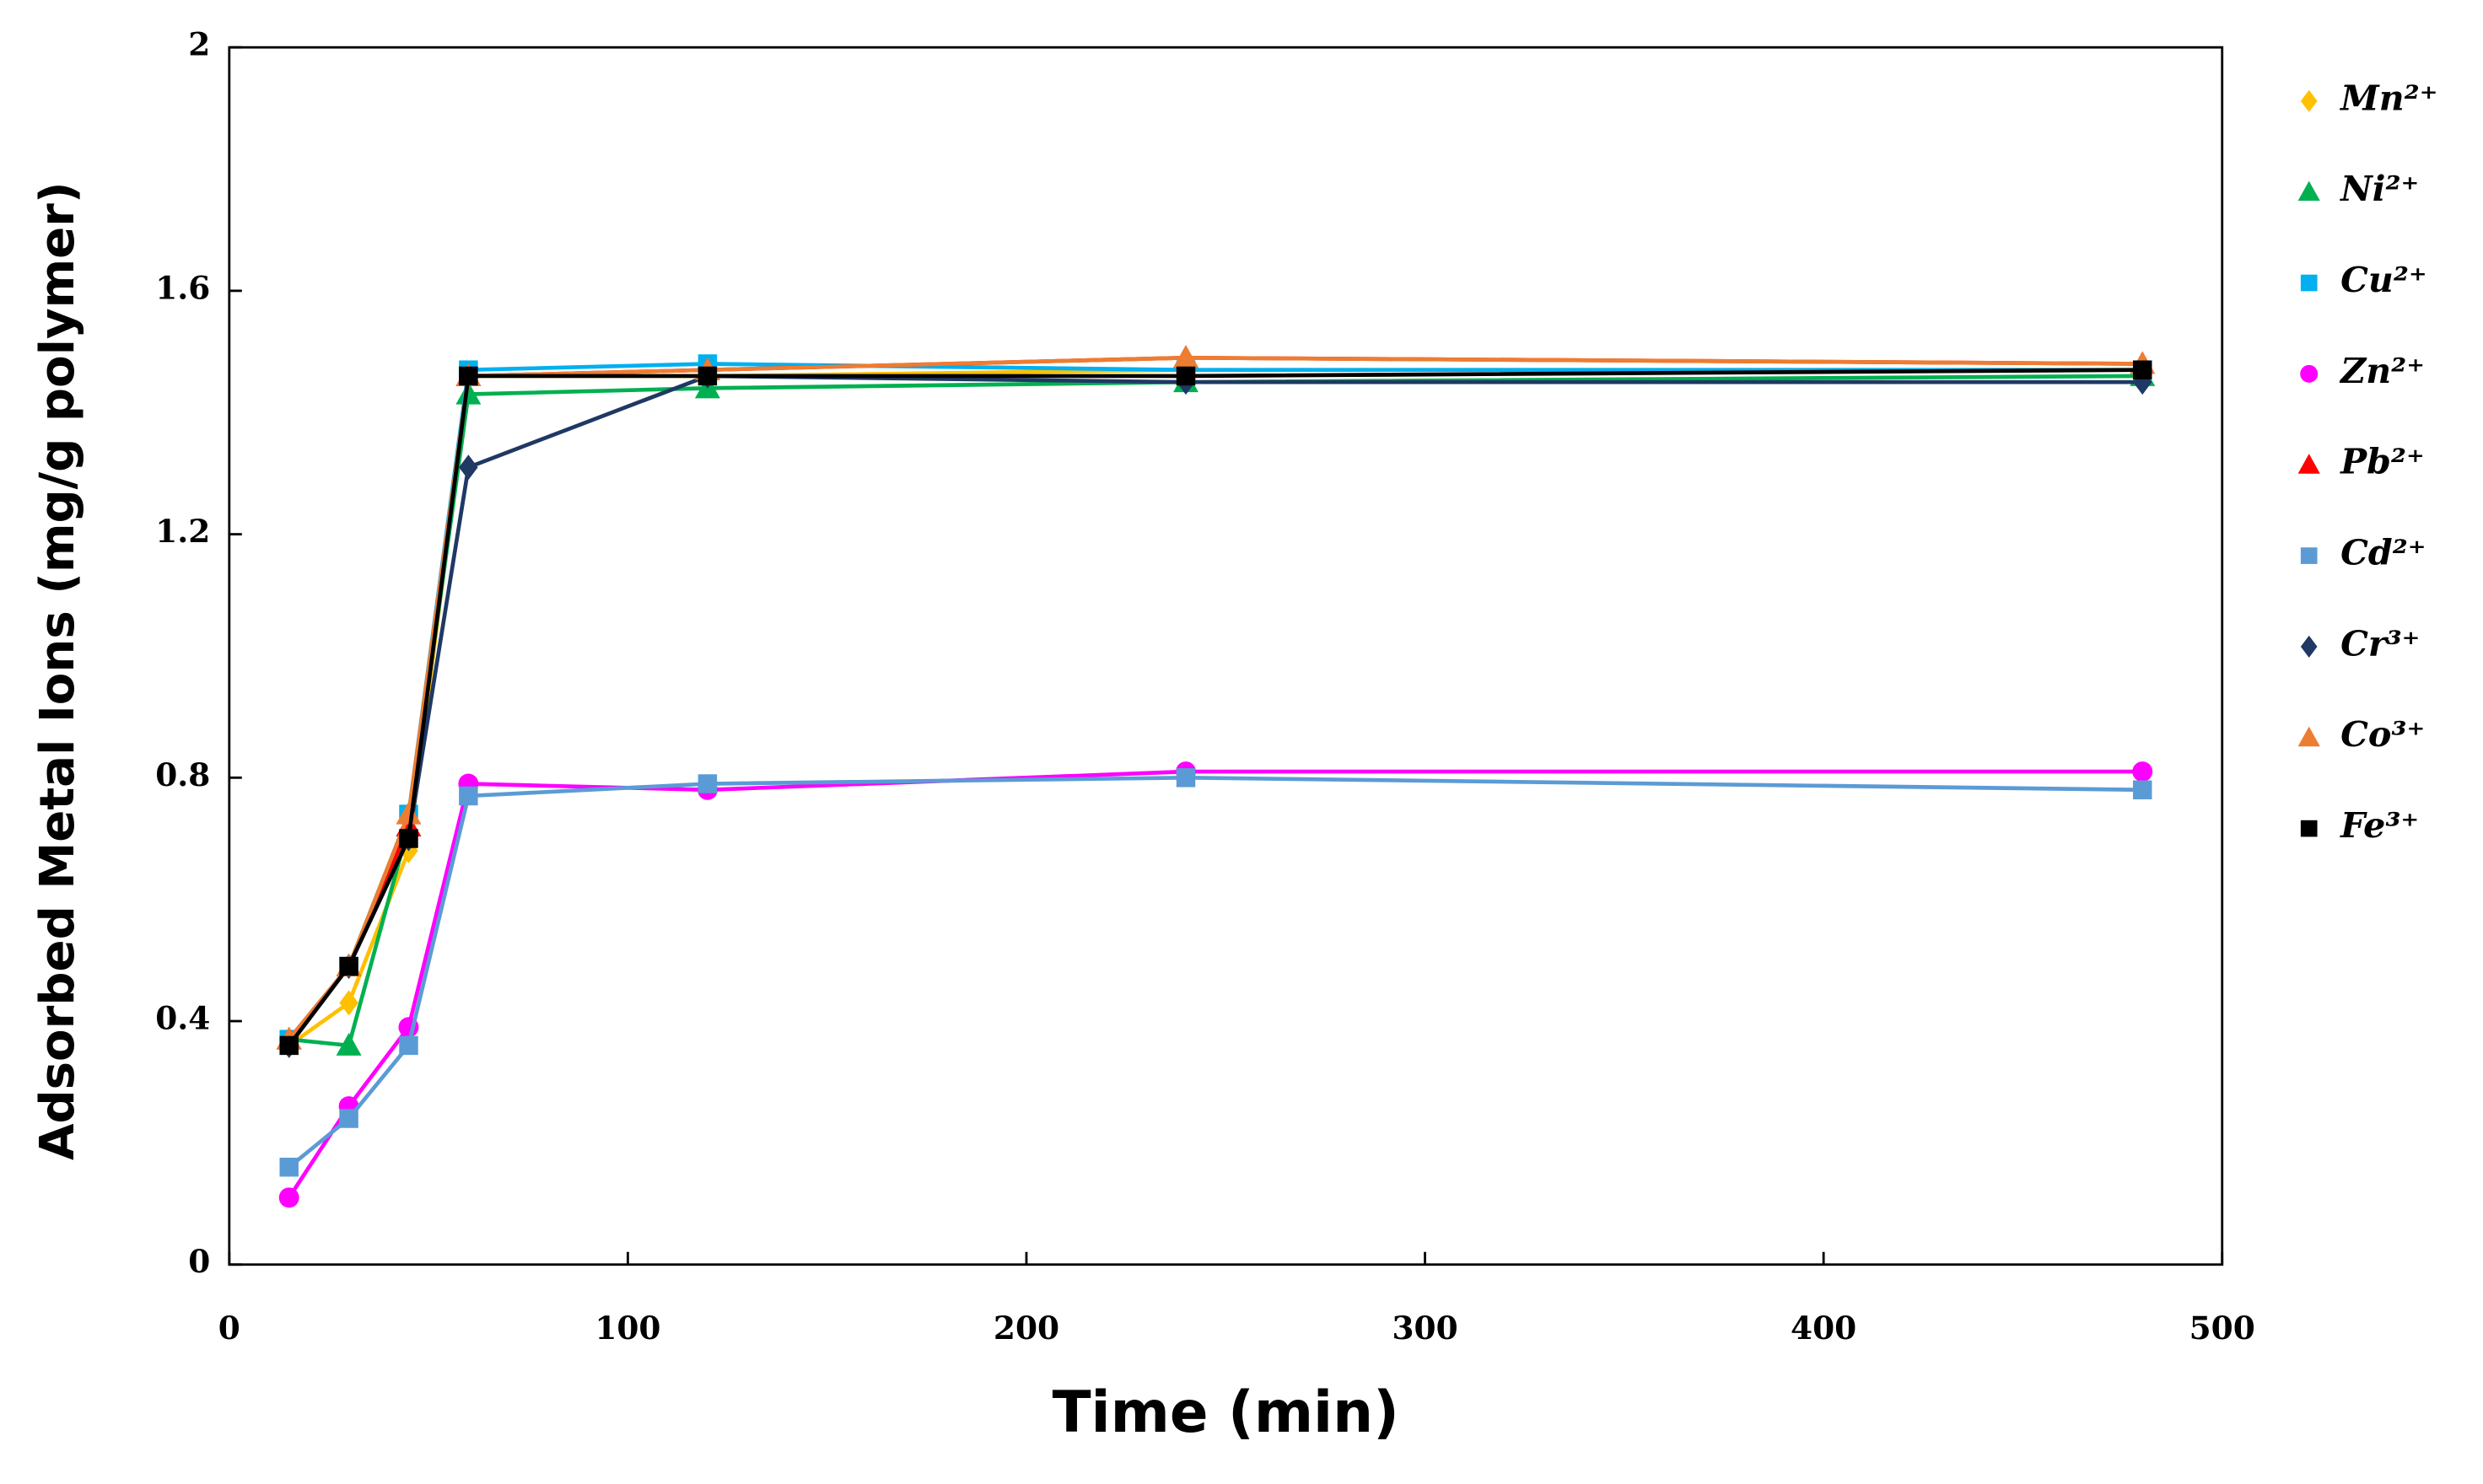 Image resolution: width=2483 pixels, height=1484 pixels. What do you see at coordinates (2383, 552) in the screenshot?
I see `legend-label: Cd²⁺` at bounding box center [2383, 552].